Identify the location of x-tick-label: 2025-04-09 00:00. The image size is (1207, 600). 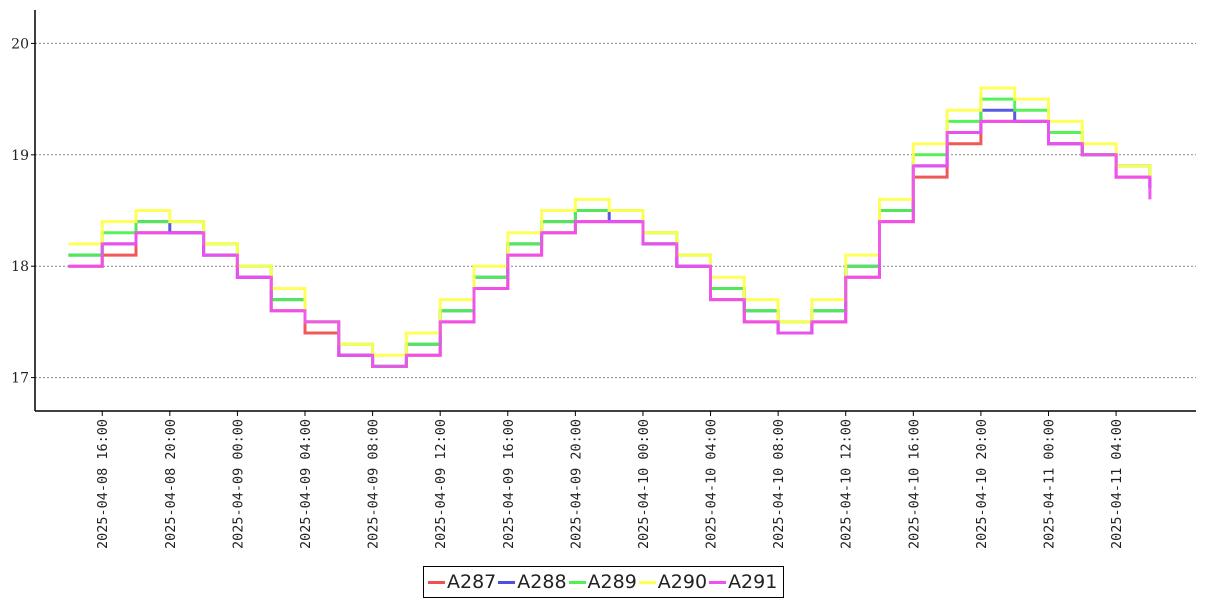
(238, 484).